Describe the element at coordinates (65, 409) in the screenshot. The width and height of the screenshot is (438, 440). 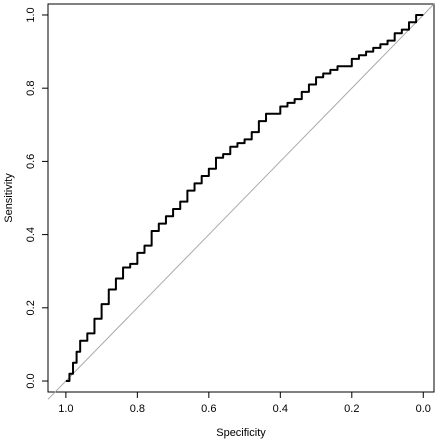
I see `x-tick-label: 1.0` at that location.